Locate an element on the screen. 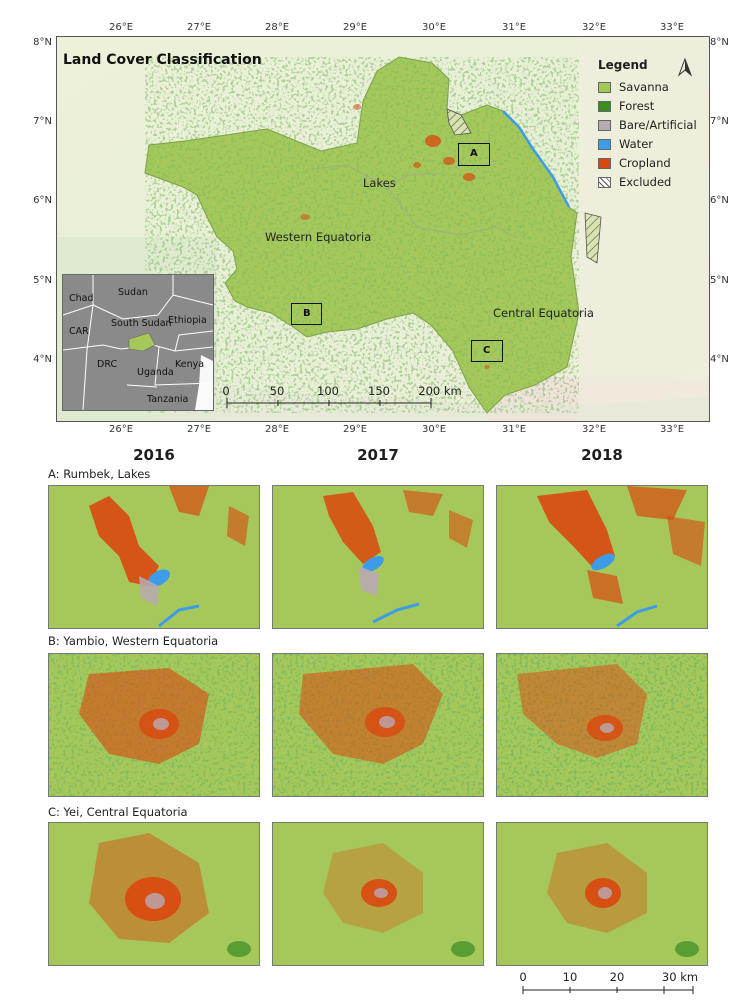 This screenshot has height=1004, width=744. inset-label-south-sudan: South Sudan is located at coordinates (141, 323).